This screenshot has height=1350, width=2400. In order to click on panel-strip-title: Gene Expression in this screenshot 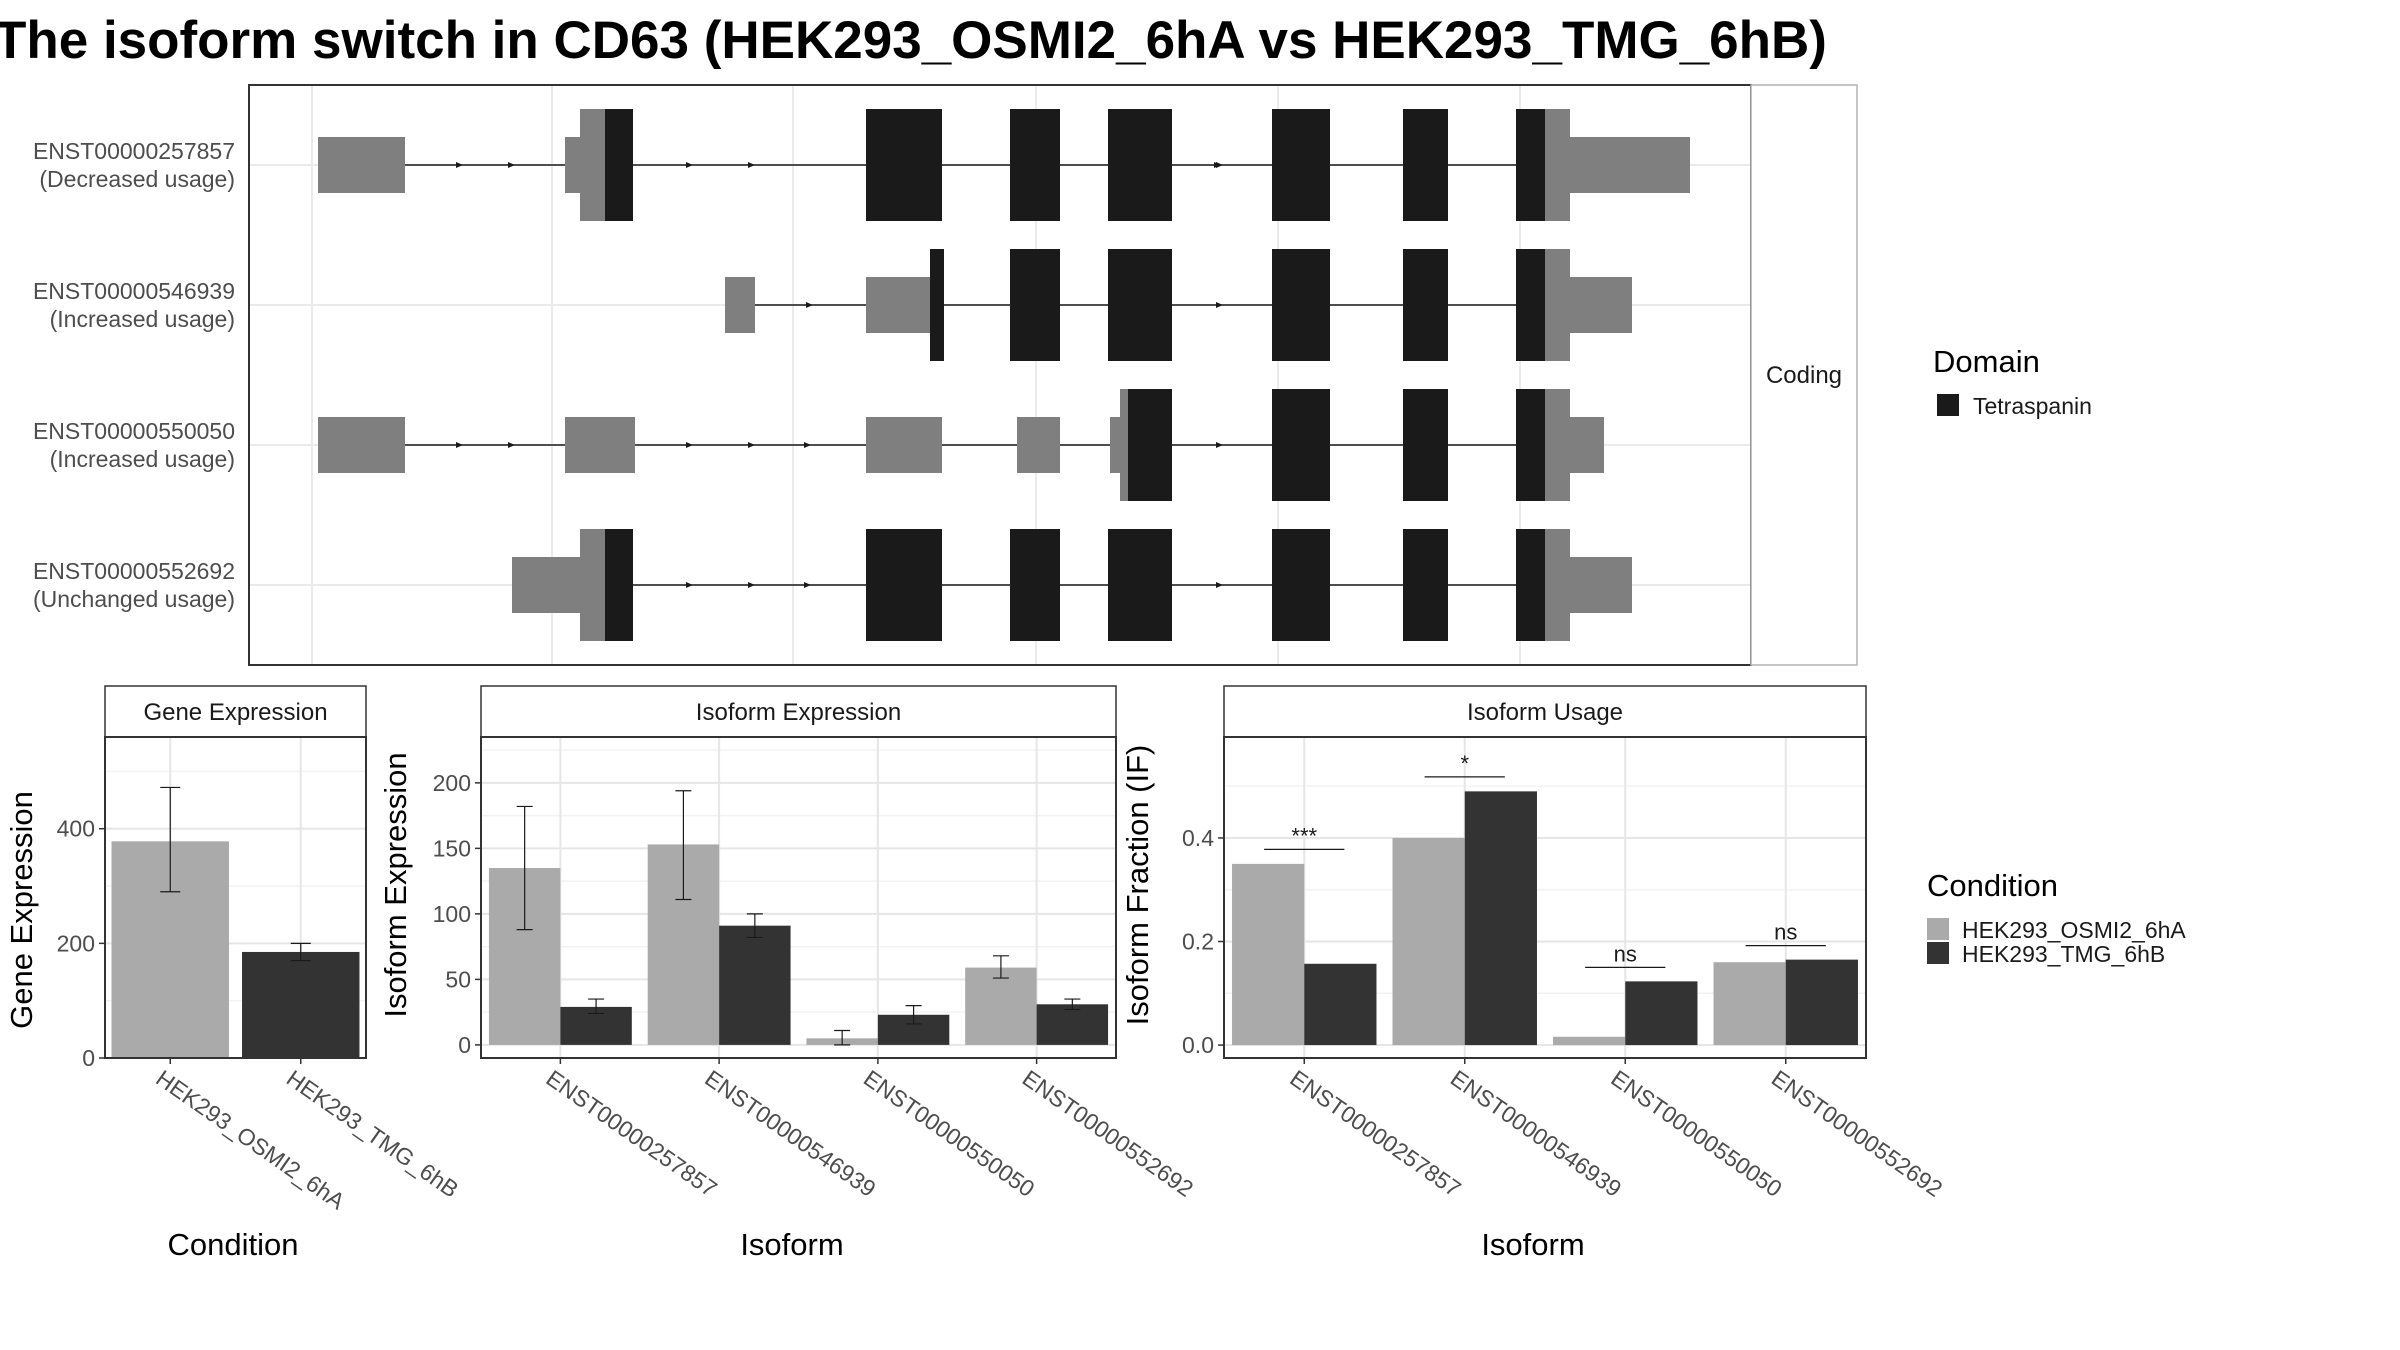, I will do `click(235, 712)`.